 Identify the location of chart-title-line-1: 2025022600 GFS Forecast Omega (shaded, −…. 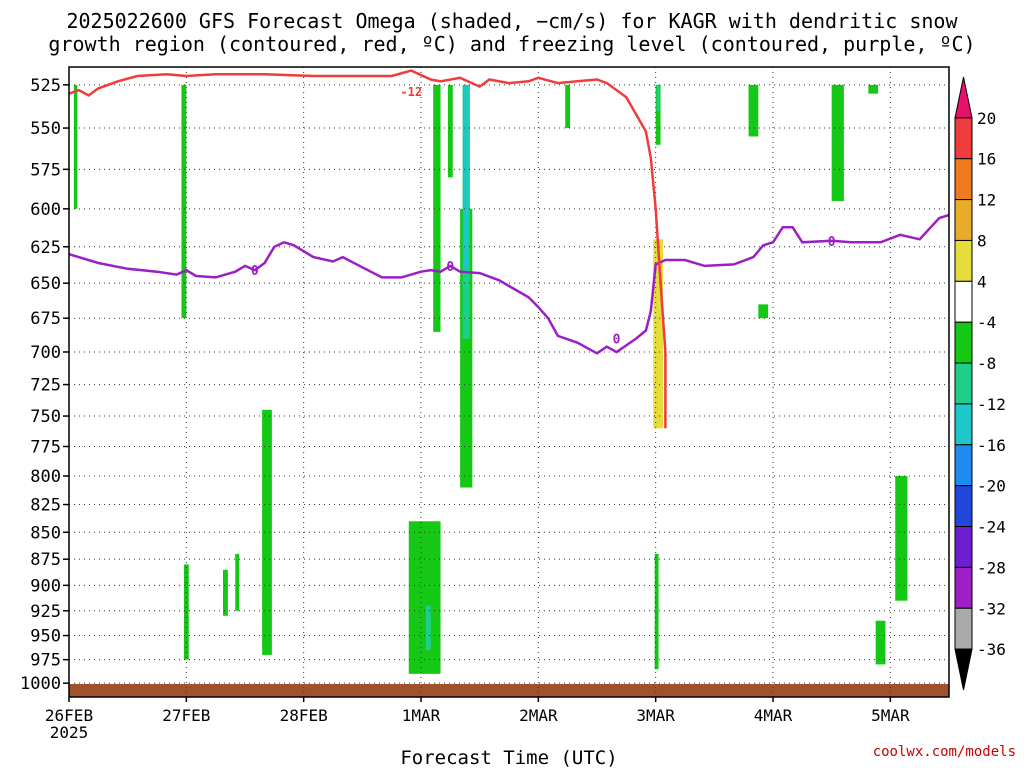
(512, 21).